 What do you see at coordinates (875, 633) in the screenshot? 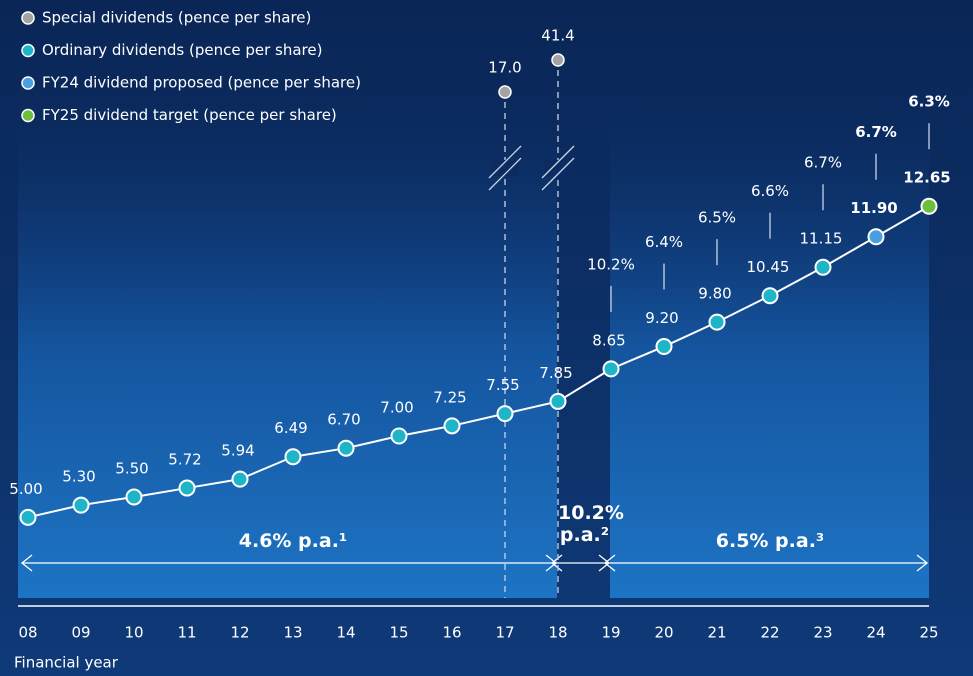
I see `x-tick-label: 24` at bounding box center [875, 633].